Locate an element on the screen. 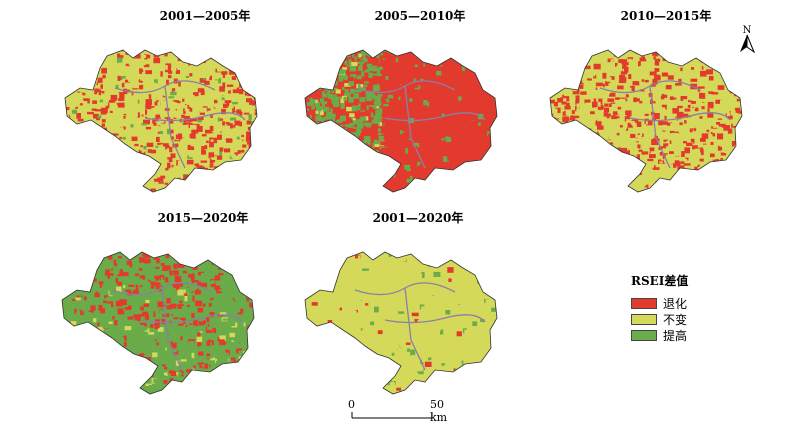  scale-end-label: 50 km is located at coordinates (439, 411).